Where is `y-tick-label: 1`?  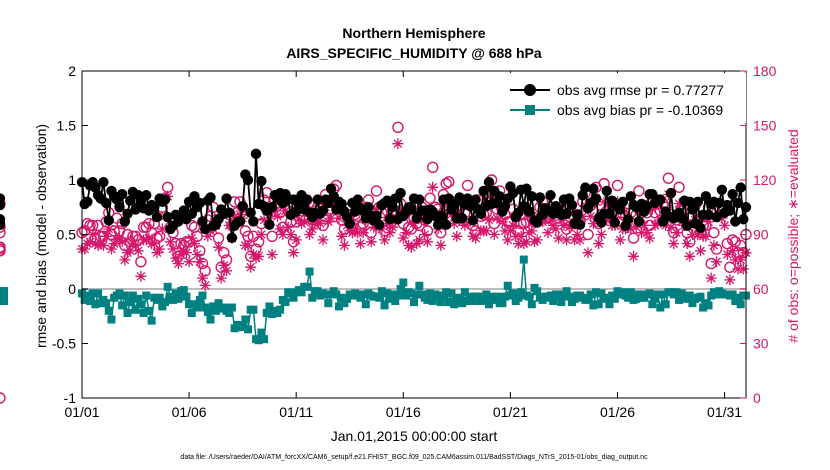
y-tick-label: 1 is located at coordinates (72, 180).